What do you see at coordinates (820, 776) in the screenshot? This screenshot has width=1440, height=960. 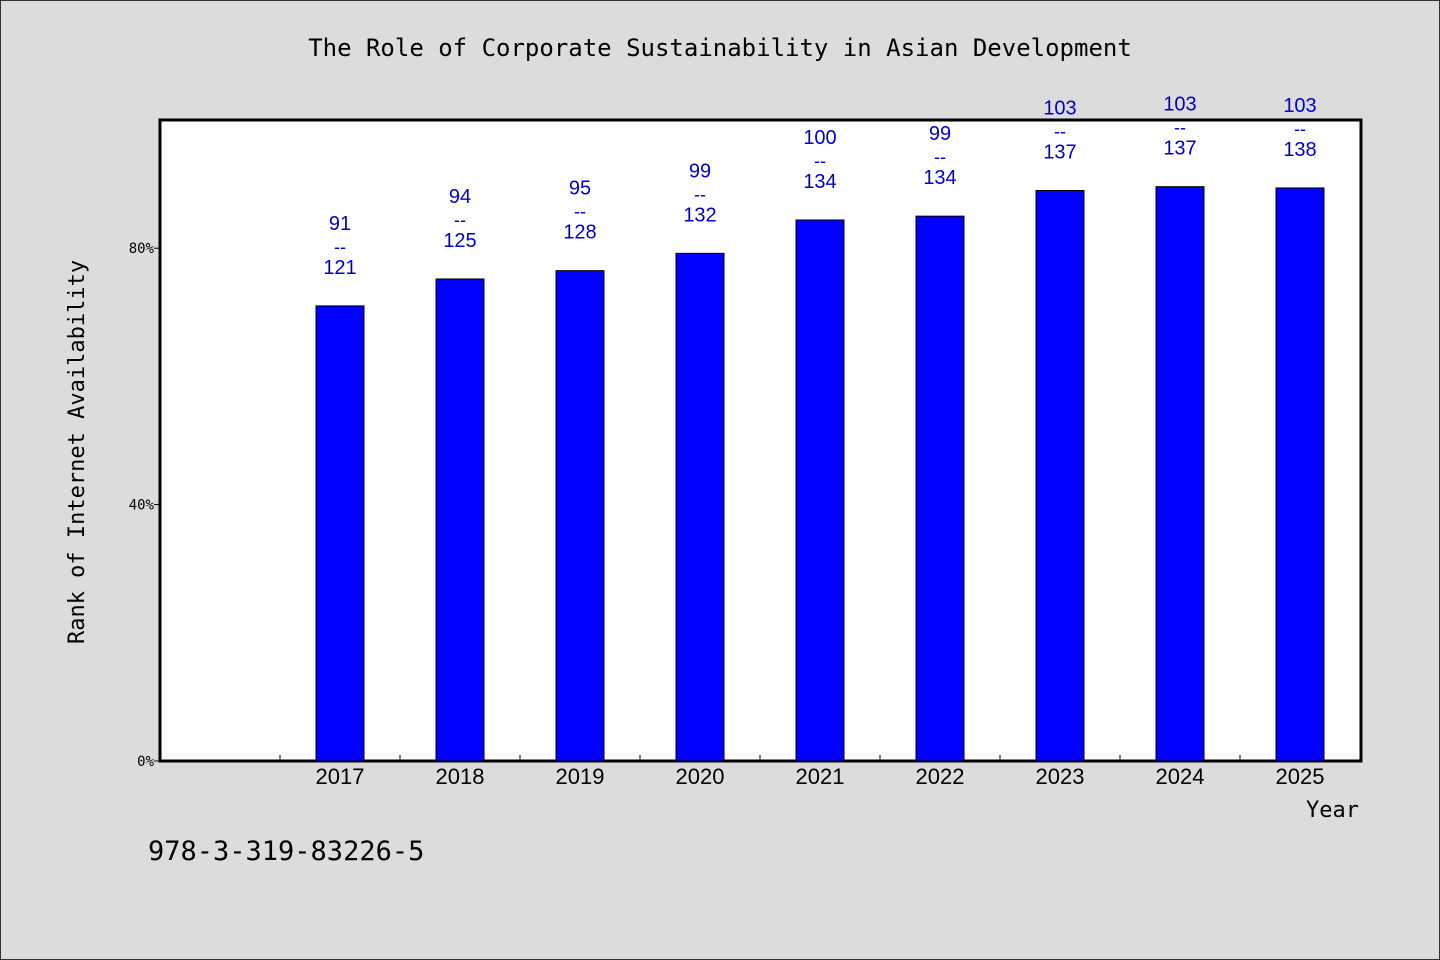 I see `x-tick-label: 2021` at bounding box center [820, 776].